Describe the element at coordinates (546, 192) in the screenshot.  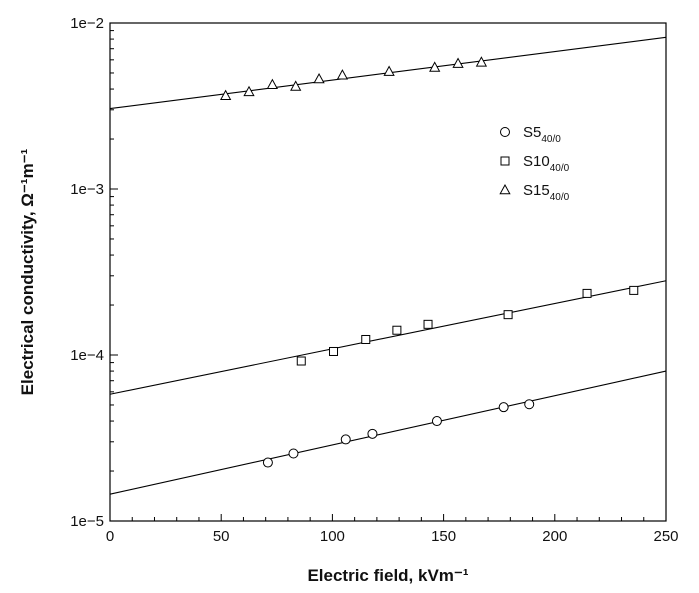
I see `legend-label-s15: S1540/0` at that location.